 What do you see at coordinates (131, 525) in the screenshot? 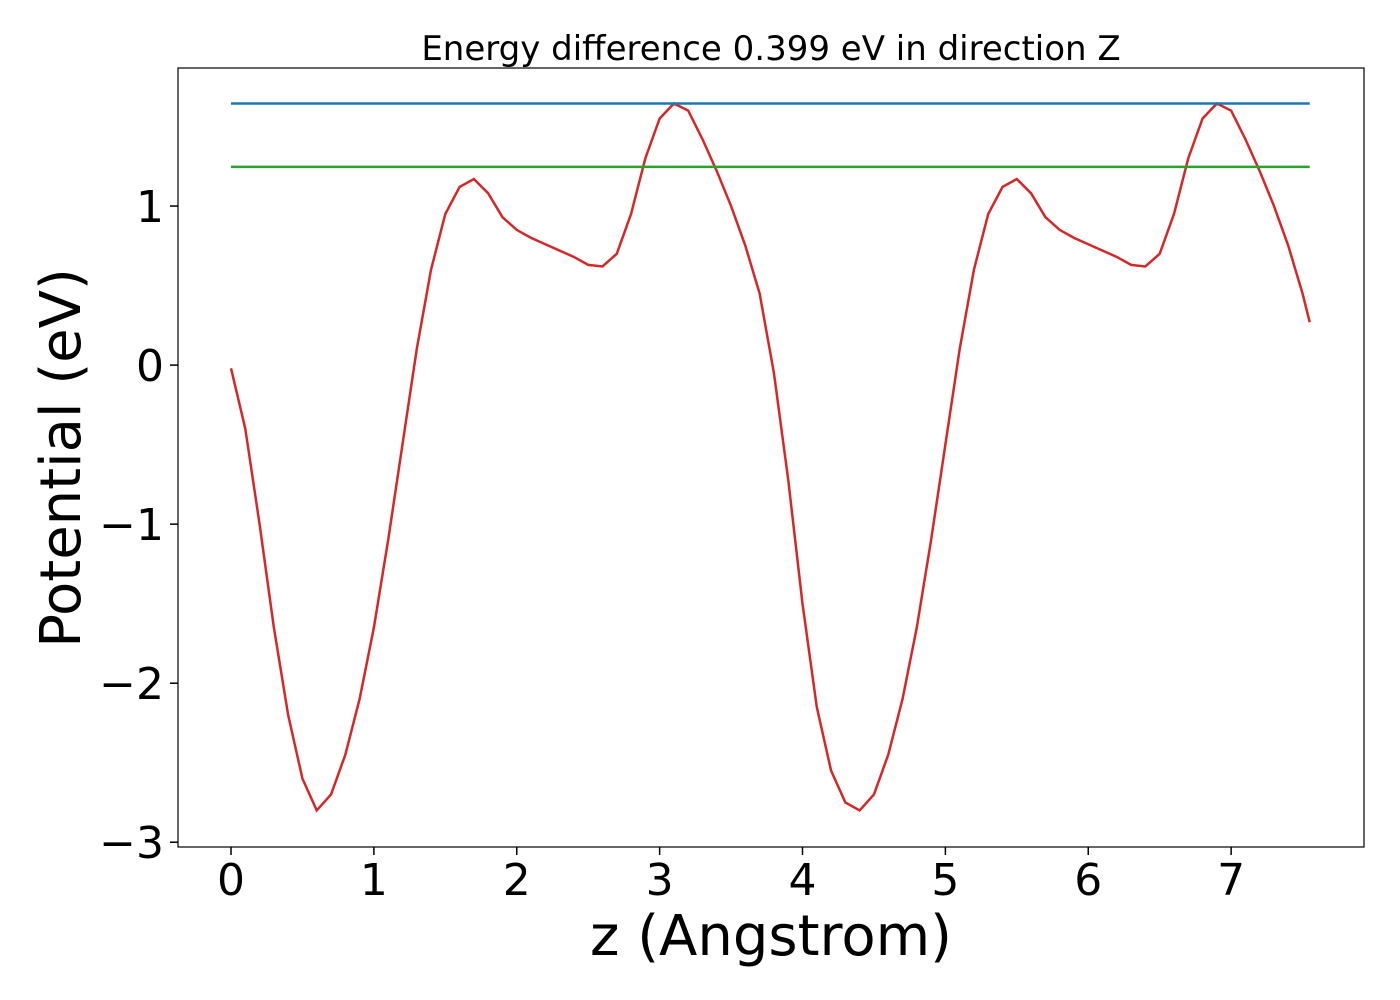
I see `y-tick-label: −1` at bounding box center [131, 525].